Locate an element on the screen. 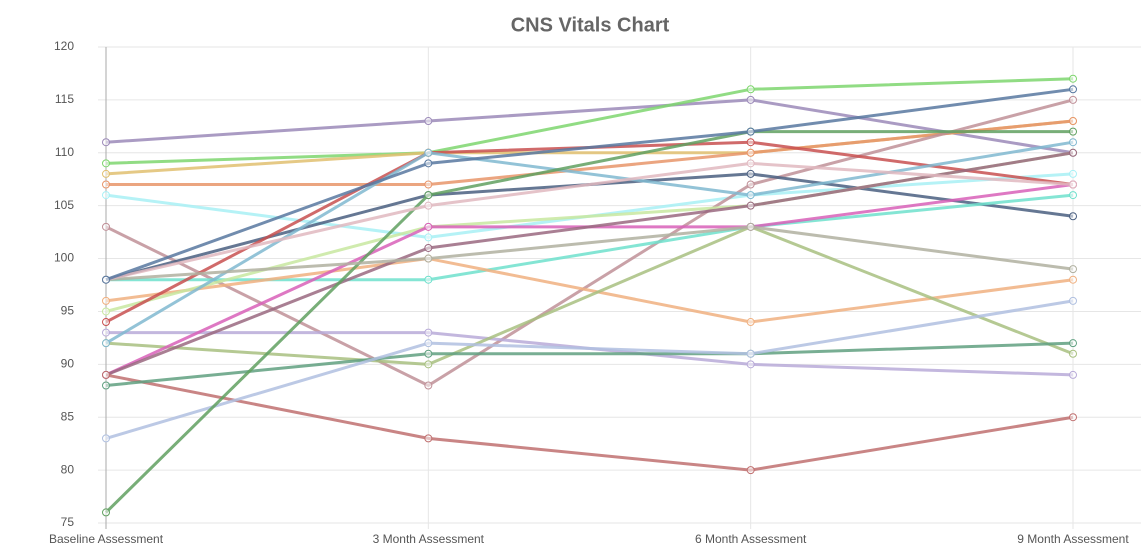 This screenshot has width=1141, height=547. x-tick-label: Baseline Assessment is located at coordinates (106, 539).